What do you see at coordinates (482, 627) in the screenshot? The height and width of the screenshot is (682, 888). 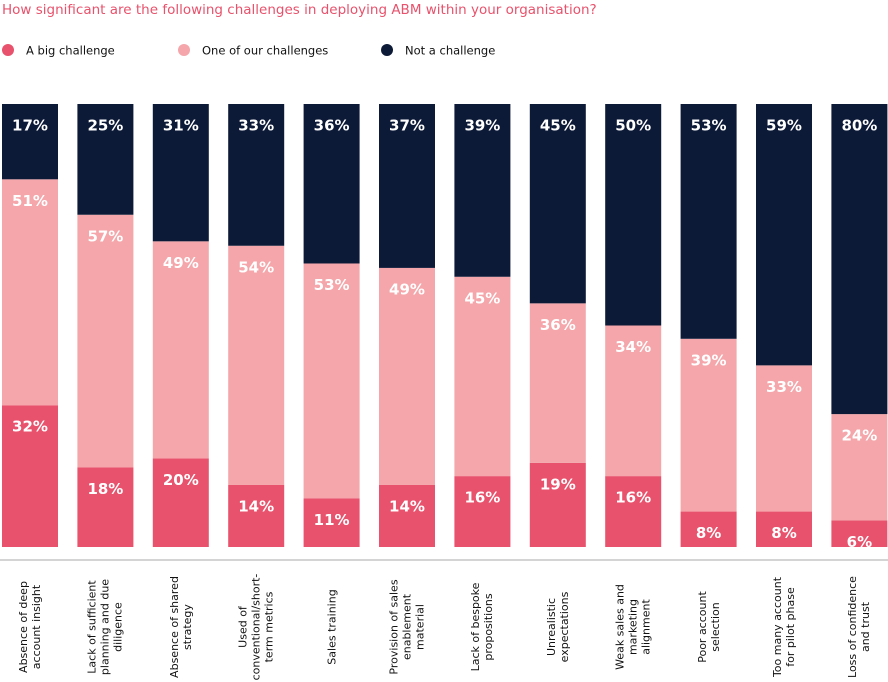 I see `x-tick-label: Lack of bespoke propositions` at bounding box center [482, 627].